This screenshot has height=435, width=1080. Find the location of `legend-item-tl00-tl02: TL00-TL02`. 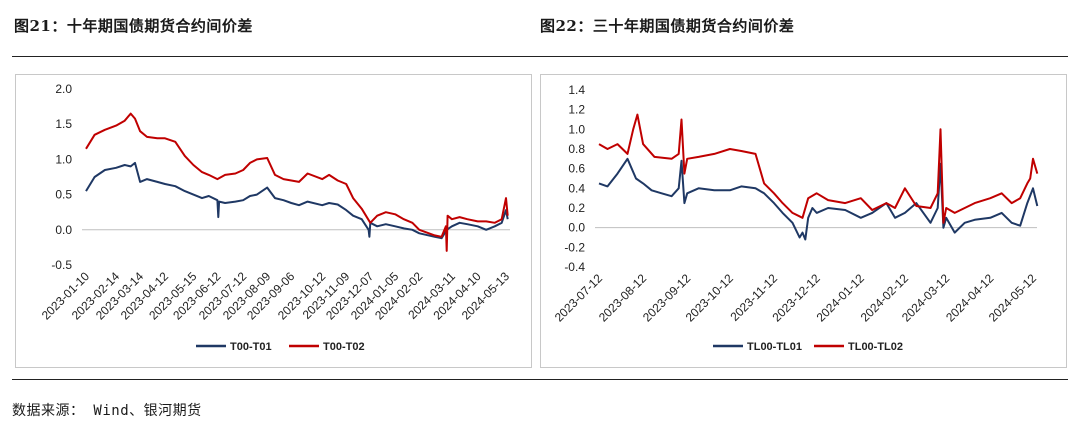

legend-item-tl00-tl02: TL00-TL02 is located at coordinates (858, 347).